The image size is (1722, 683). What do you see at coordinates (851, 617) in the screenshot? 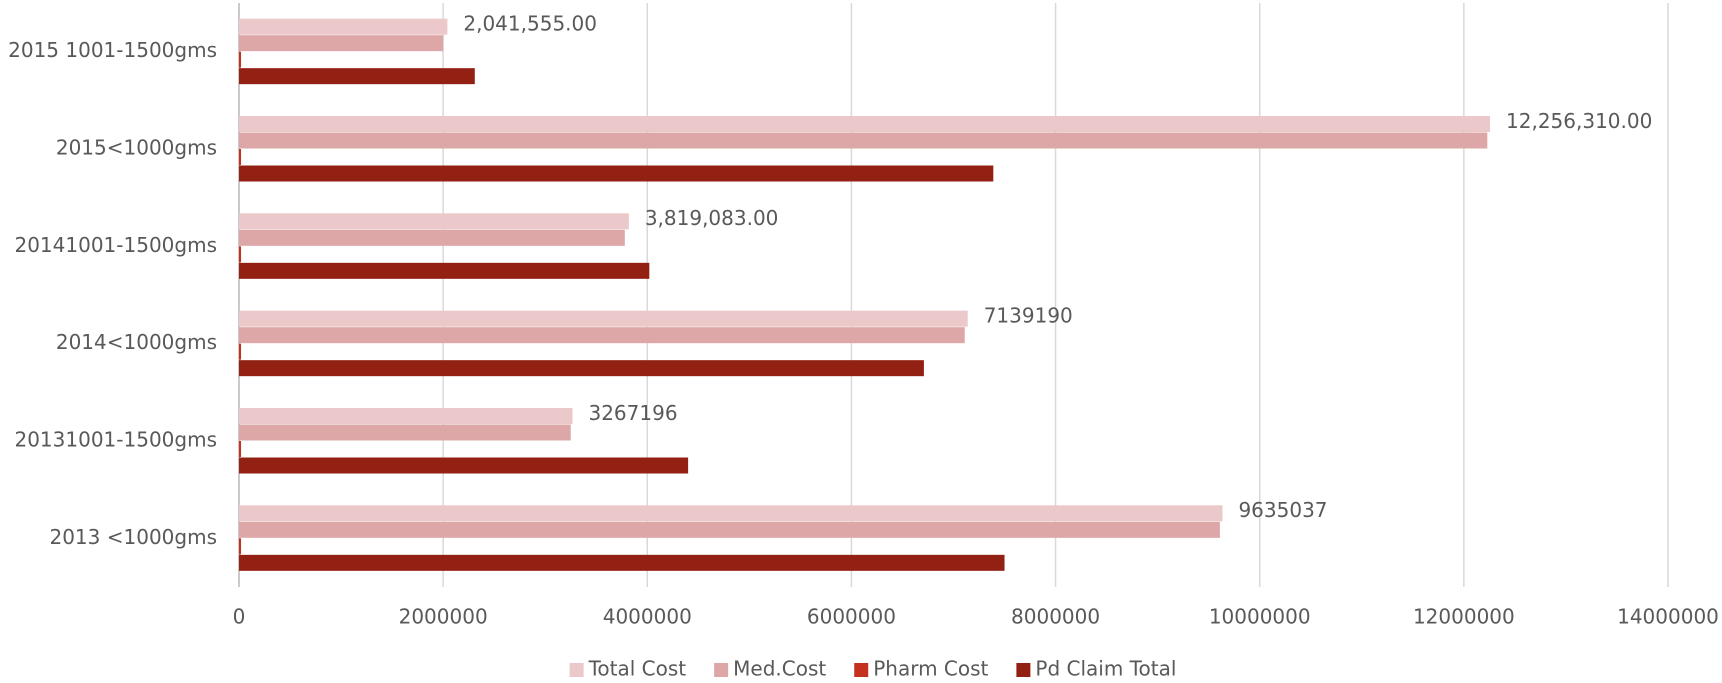
I see `x-tick-label: 6000000` at bounding box center [851, 617].